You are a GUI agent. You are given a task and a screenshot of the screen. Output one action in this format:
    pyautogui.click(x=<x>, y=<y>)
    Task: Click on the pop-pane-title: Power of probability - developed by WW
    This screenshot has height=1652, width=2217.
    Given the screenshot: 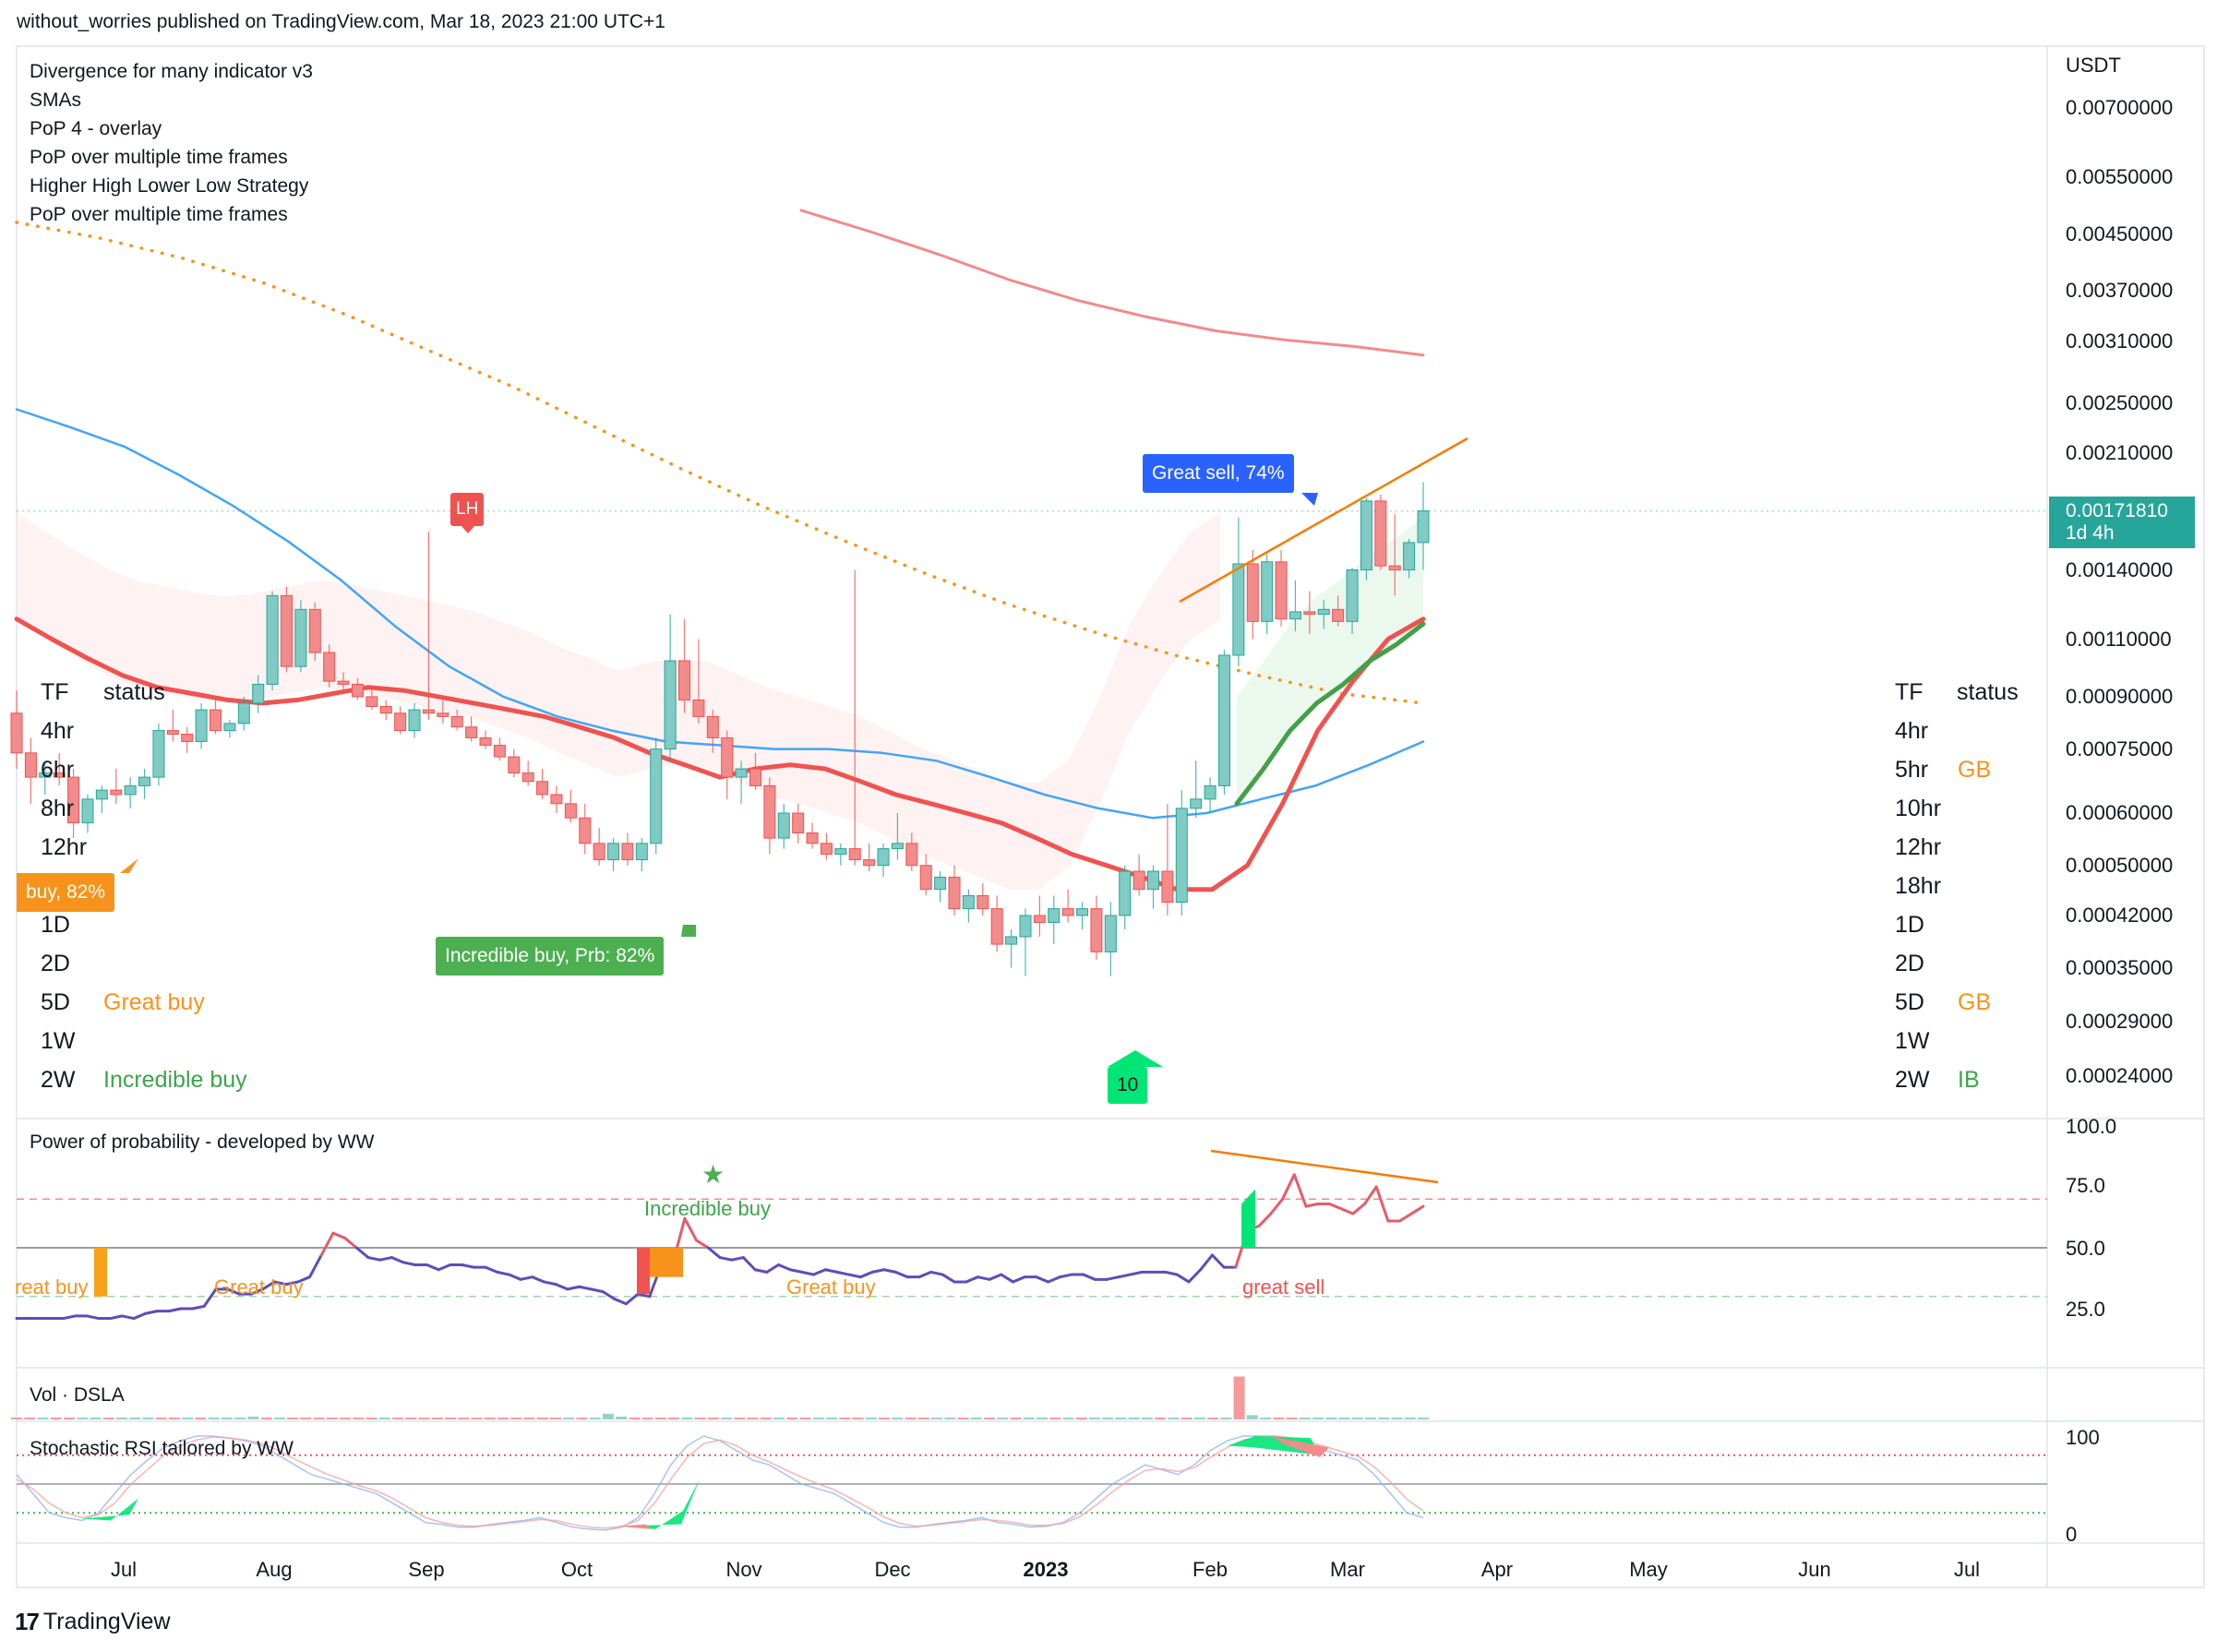 What is the action you would take?
    pyautogui.click(x=203, y=1142)
    